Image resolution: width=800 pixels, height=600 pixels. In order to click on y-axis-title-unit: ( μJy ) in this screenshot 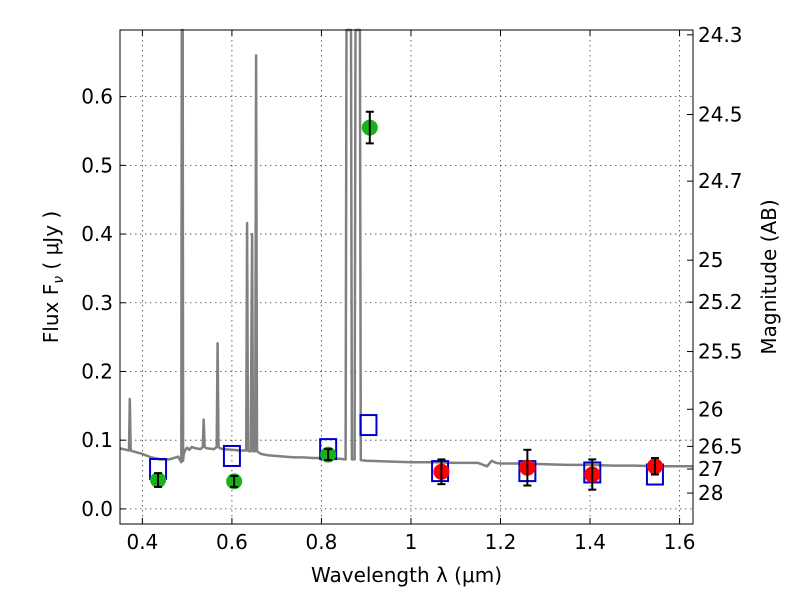, I will do `click(51, 243)`.